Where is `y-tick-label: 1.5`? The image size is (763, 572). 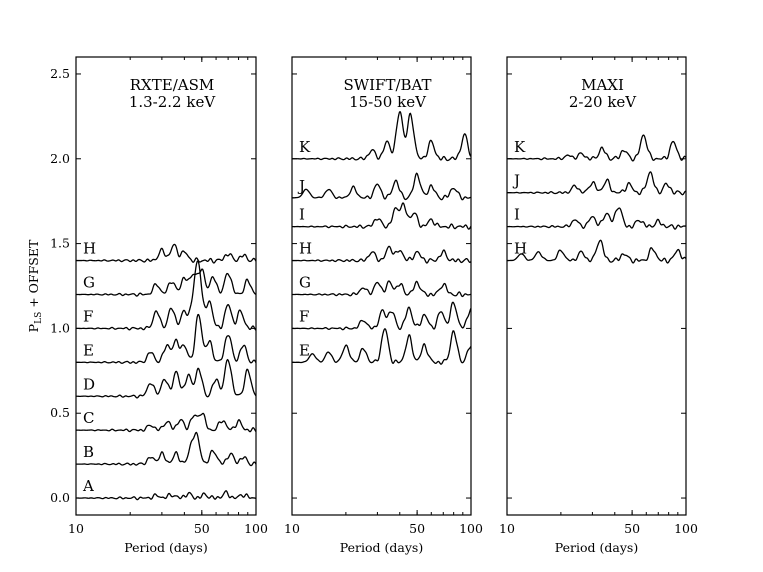
y-tick-label: 1.5 is located at coordinates (60, 243).